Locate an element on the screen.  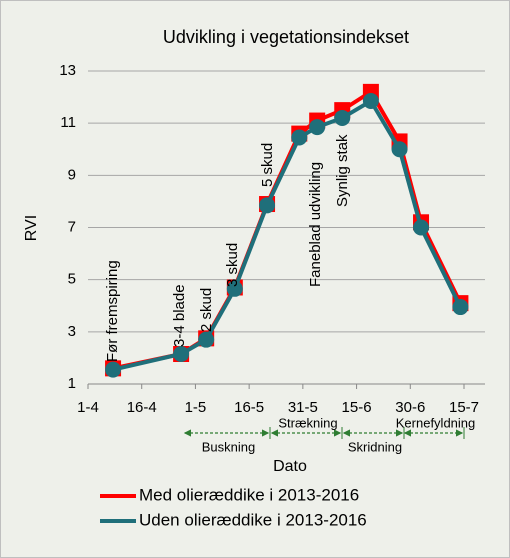
legend-label: Uden olieræddike i 2013-2016 is located at coordinates (253, 519).